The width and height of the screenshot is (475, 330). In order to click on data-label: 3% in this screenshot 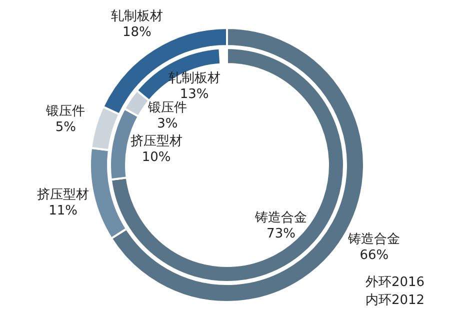, I will do `click(167, 124)`.